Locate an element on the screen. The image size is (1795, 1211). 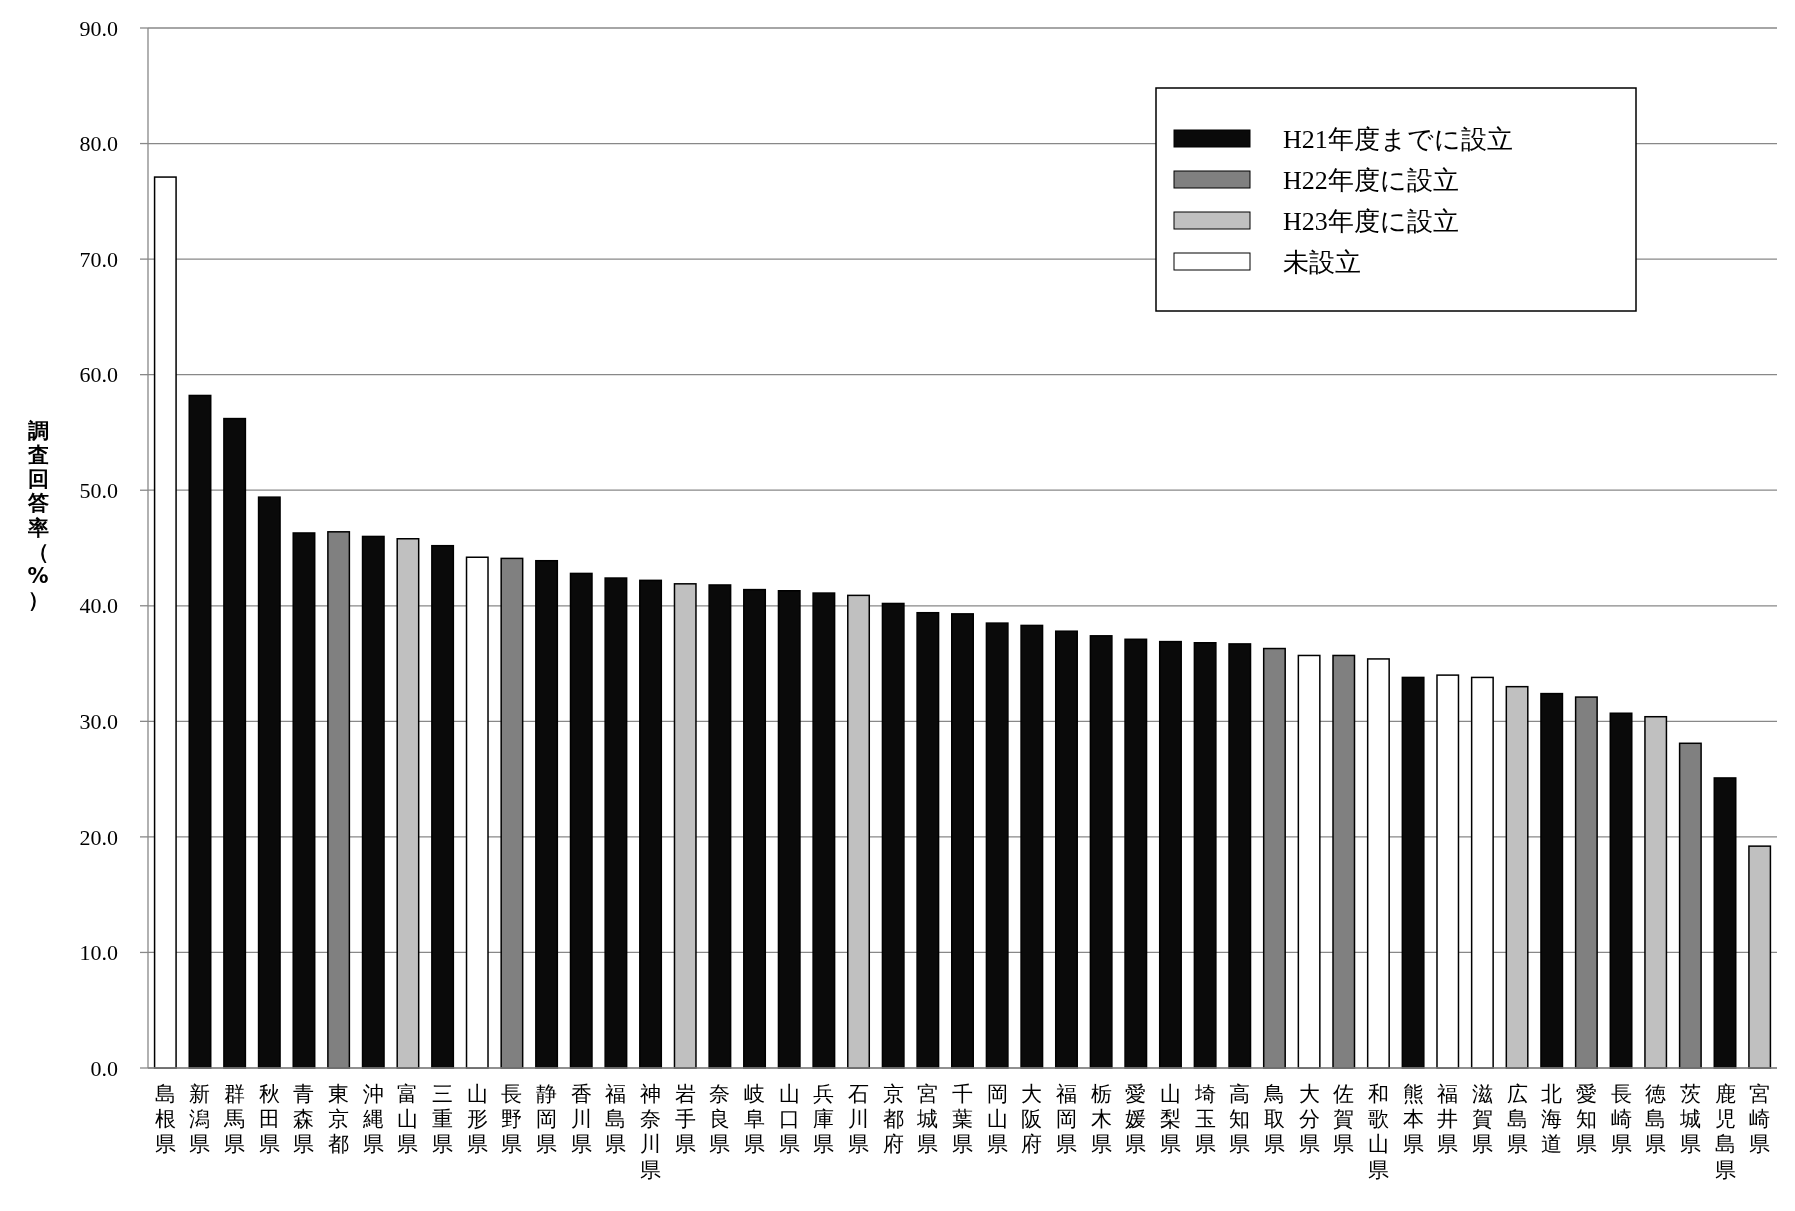
x-tick-label: 愛媛県 is located at coordinates (1136, 1119).